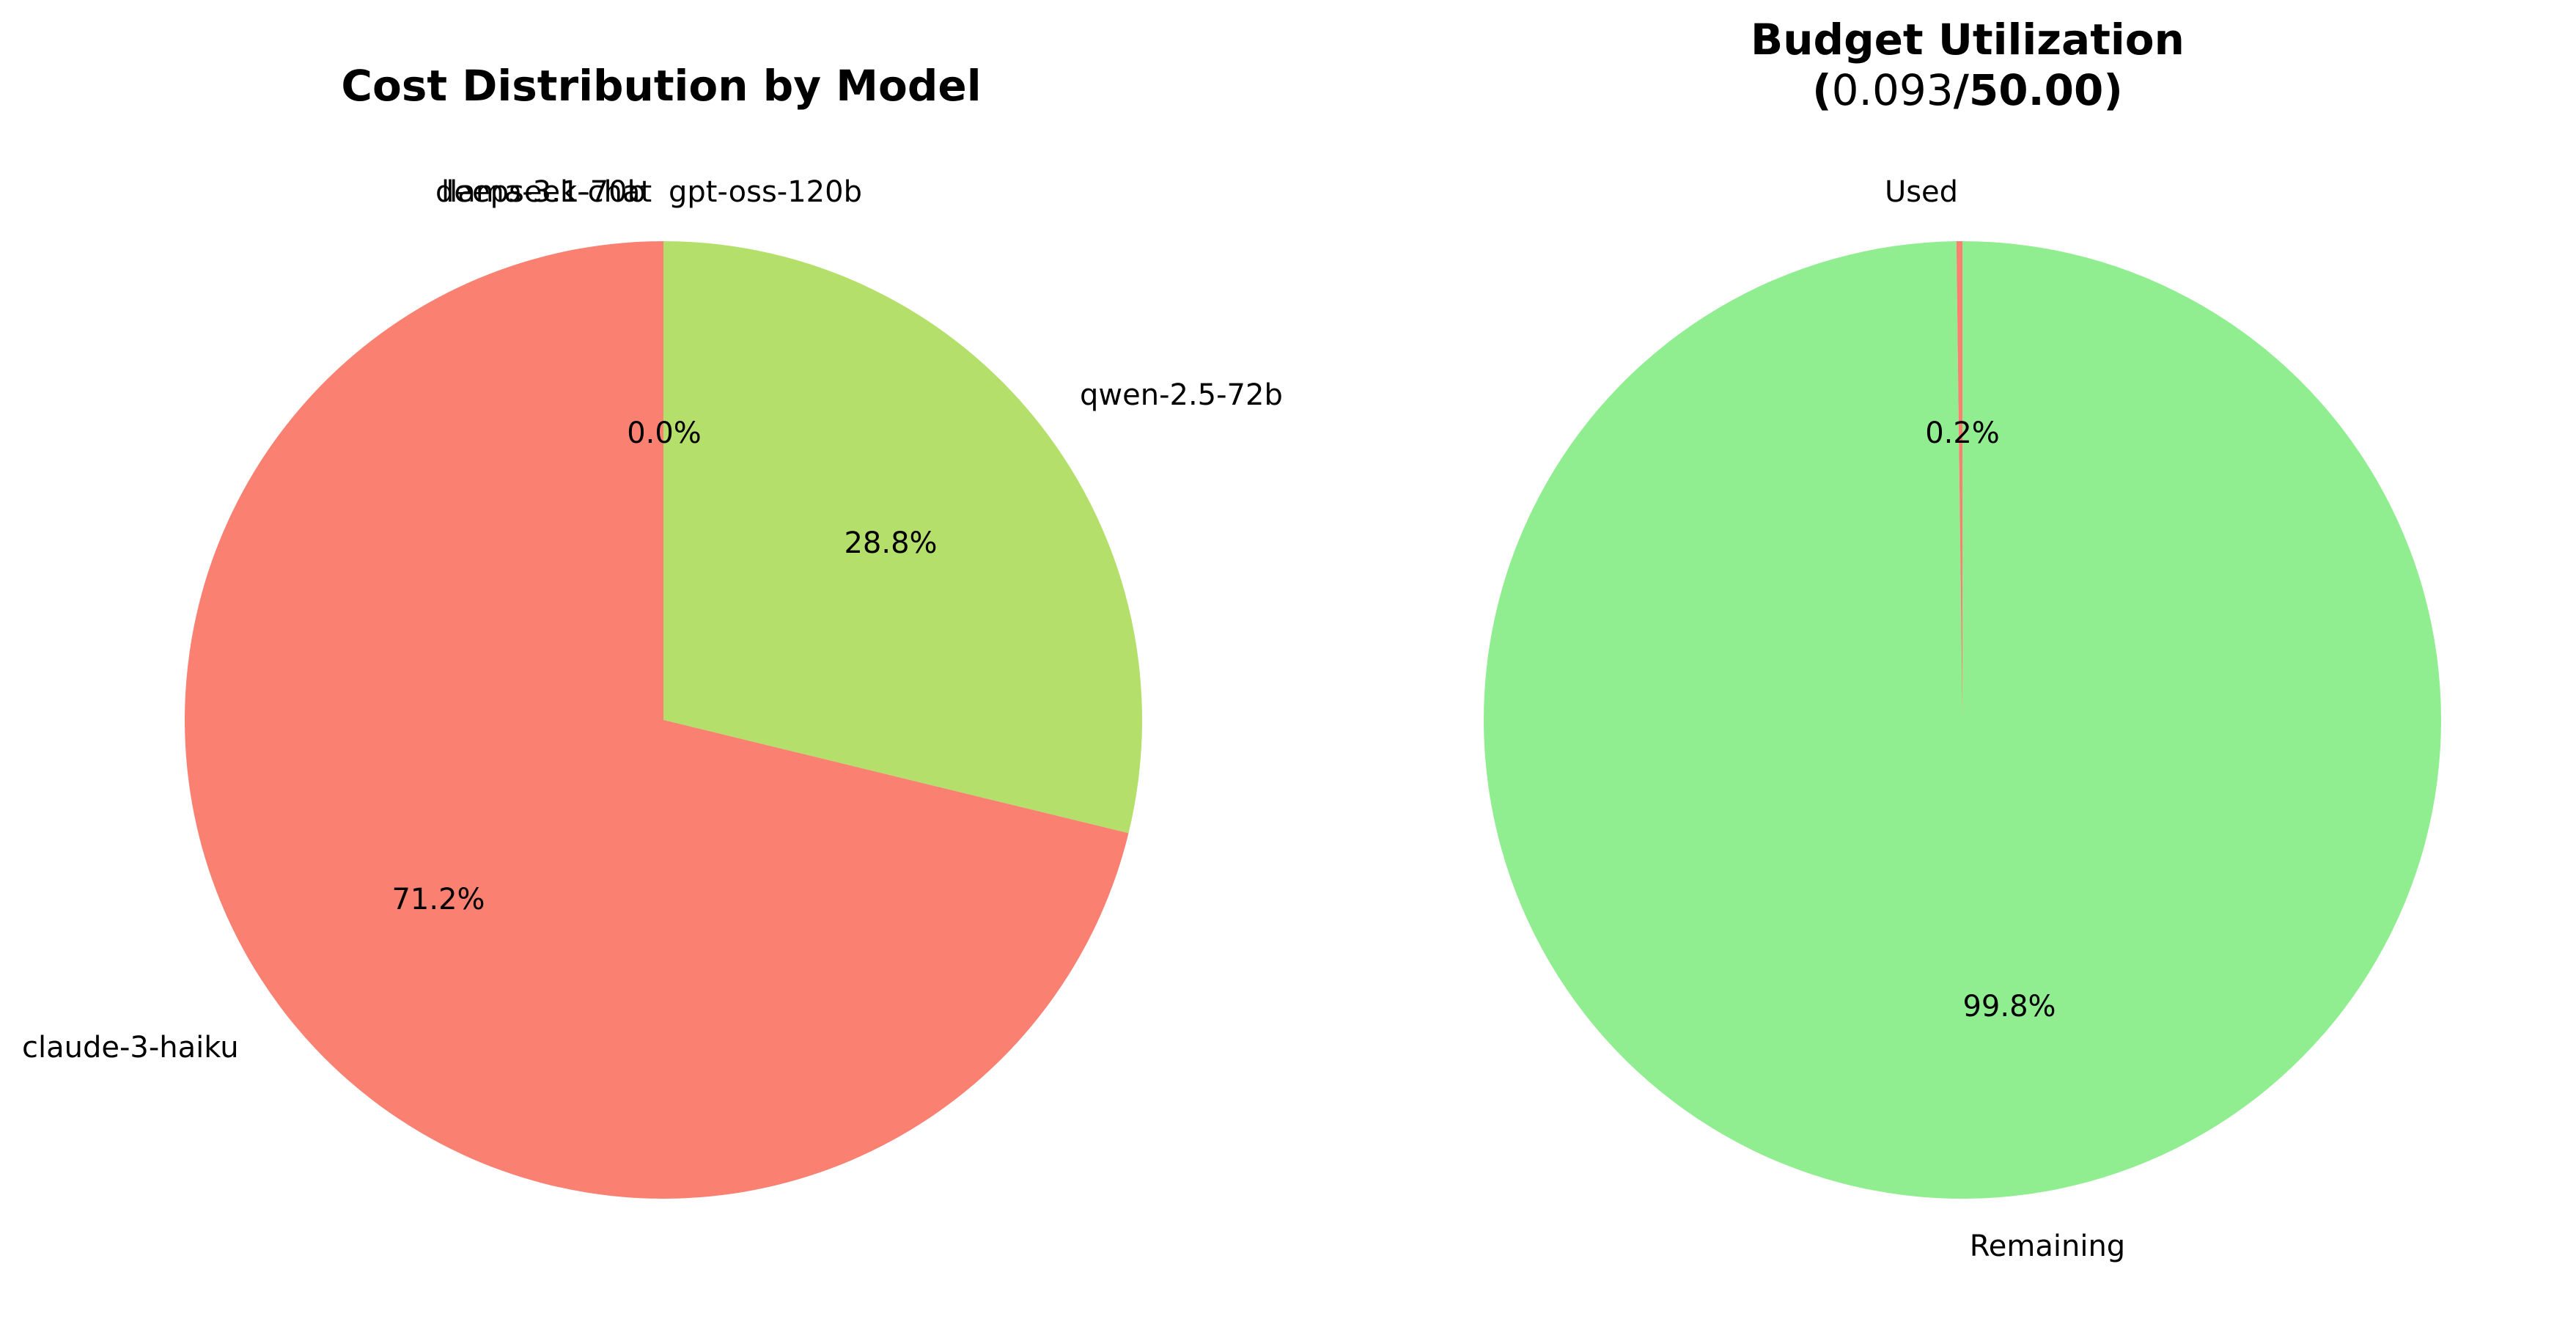  I want to click on slice-label-used: Used, so click(1921, 192).